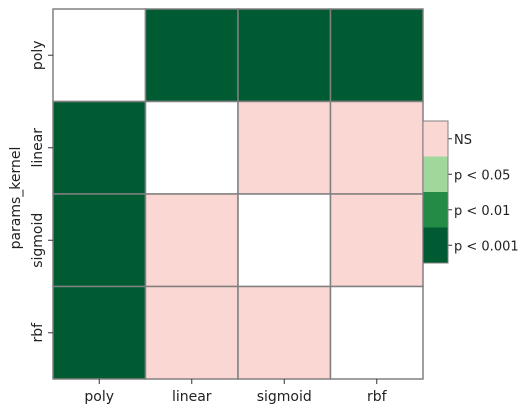  Describe the element at coordinates (486, 246) in the screenshot. I see `legend-label: p < 0.001` at that location.